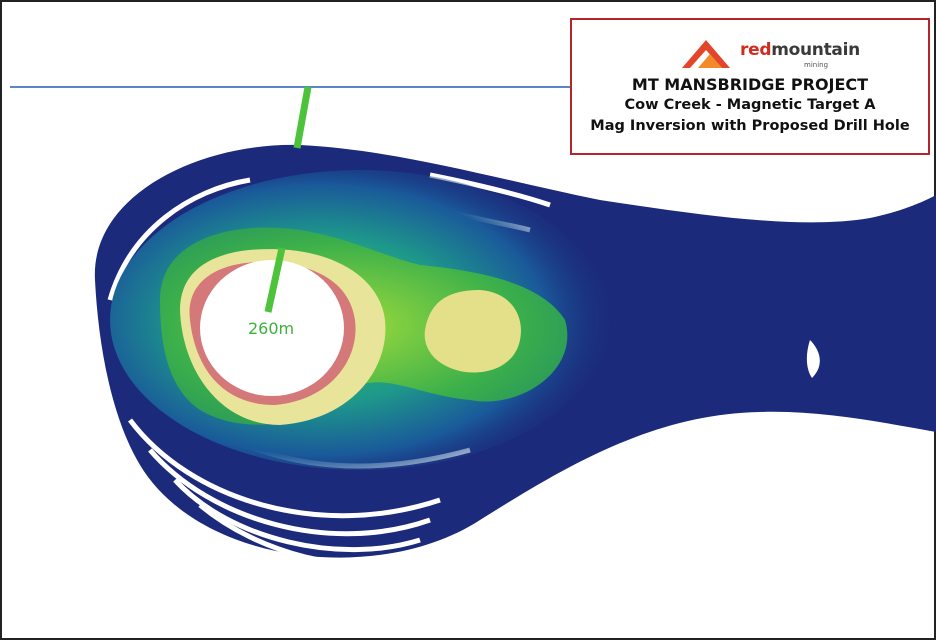 The width and height of the screenshot is (936, 640). What do you see at coordinates (750, 105) in the screenshot?
I see `title-line: Cow Creek - Magnetic Target A` at bounding box center [750, 105].